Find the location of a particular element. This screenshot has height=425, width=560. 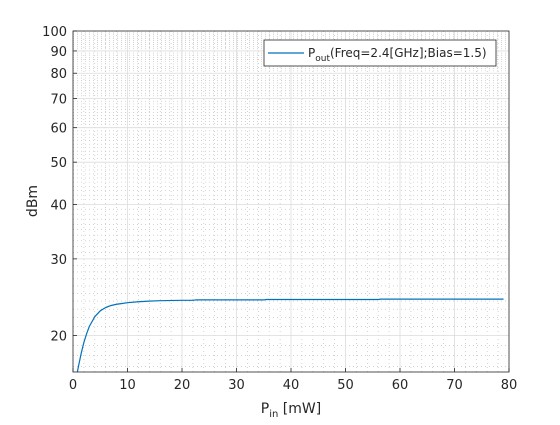

y-tick-label: 40 is located at coordinates (58, 205).